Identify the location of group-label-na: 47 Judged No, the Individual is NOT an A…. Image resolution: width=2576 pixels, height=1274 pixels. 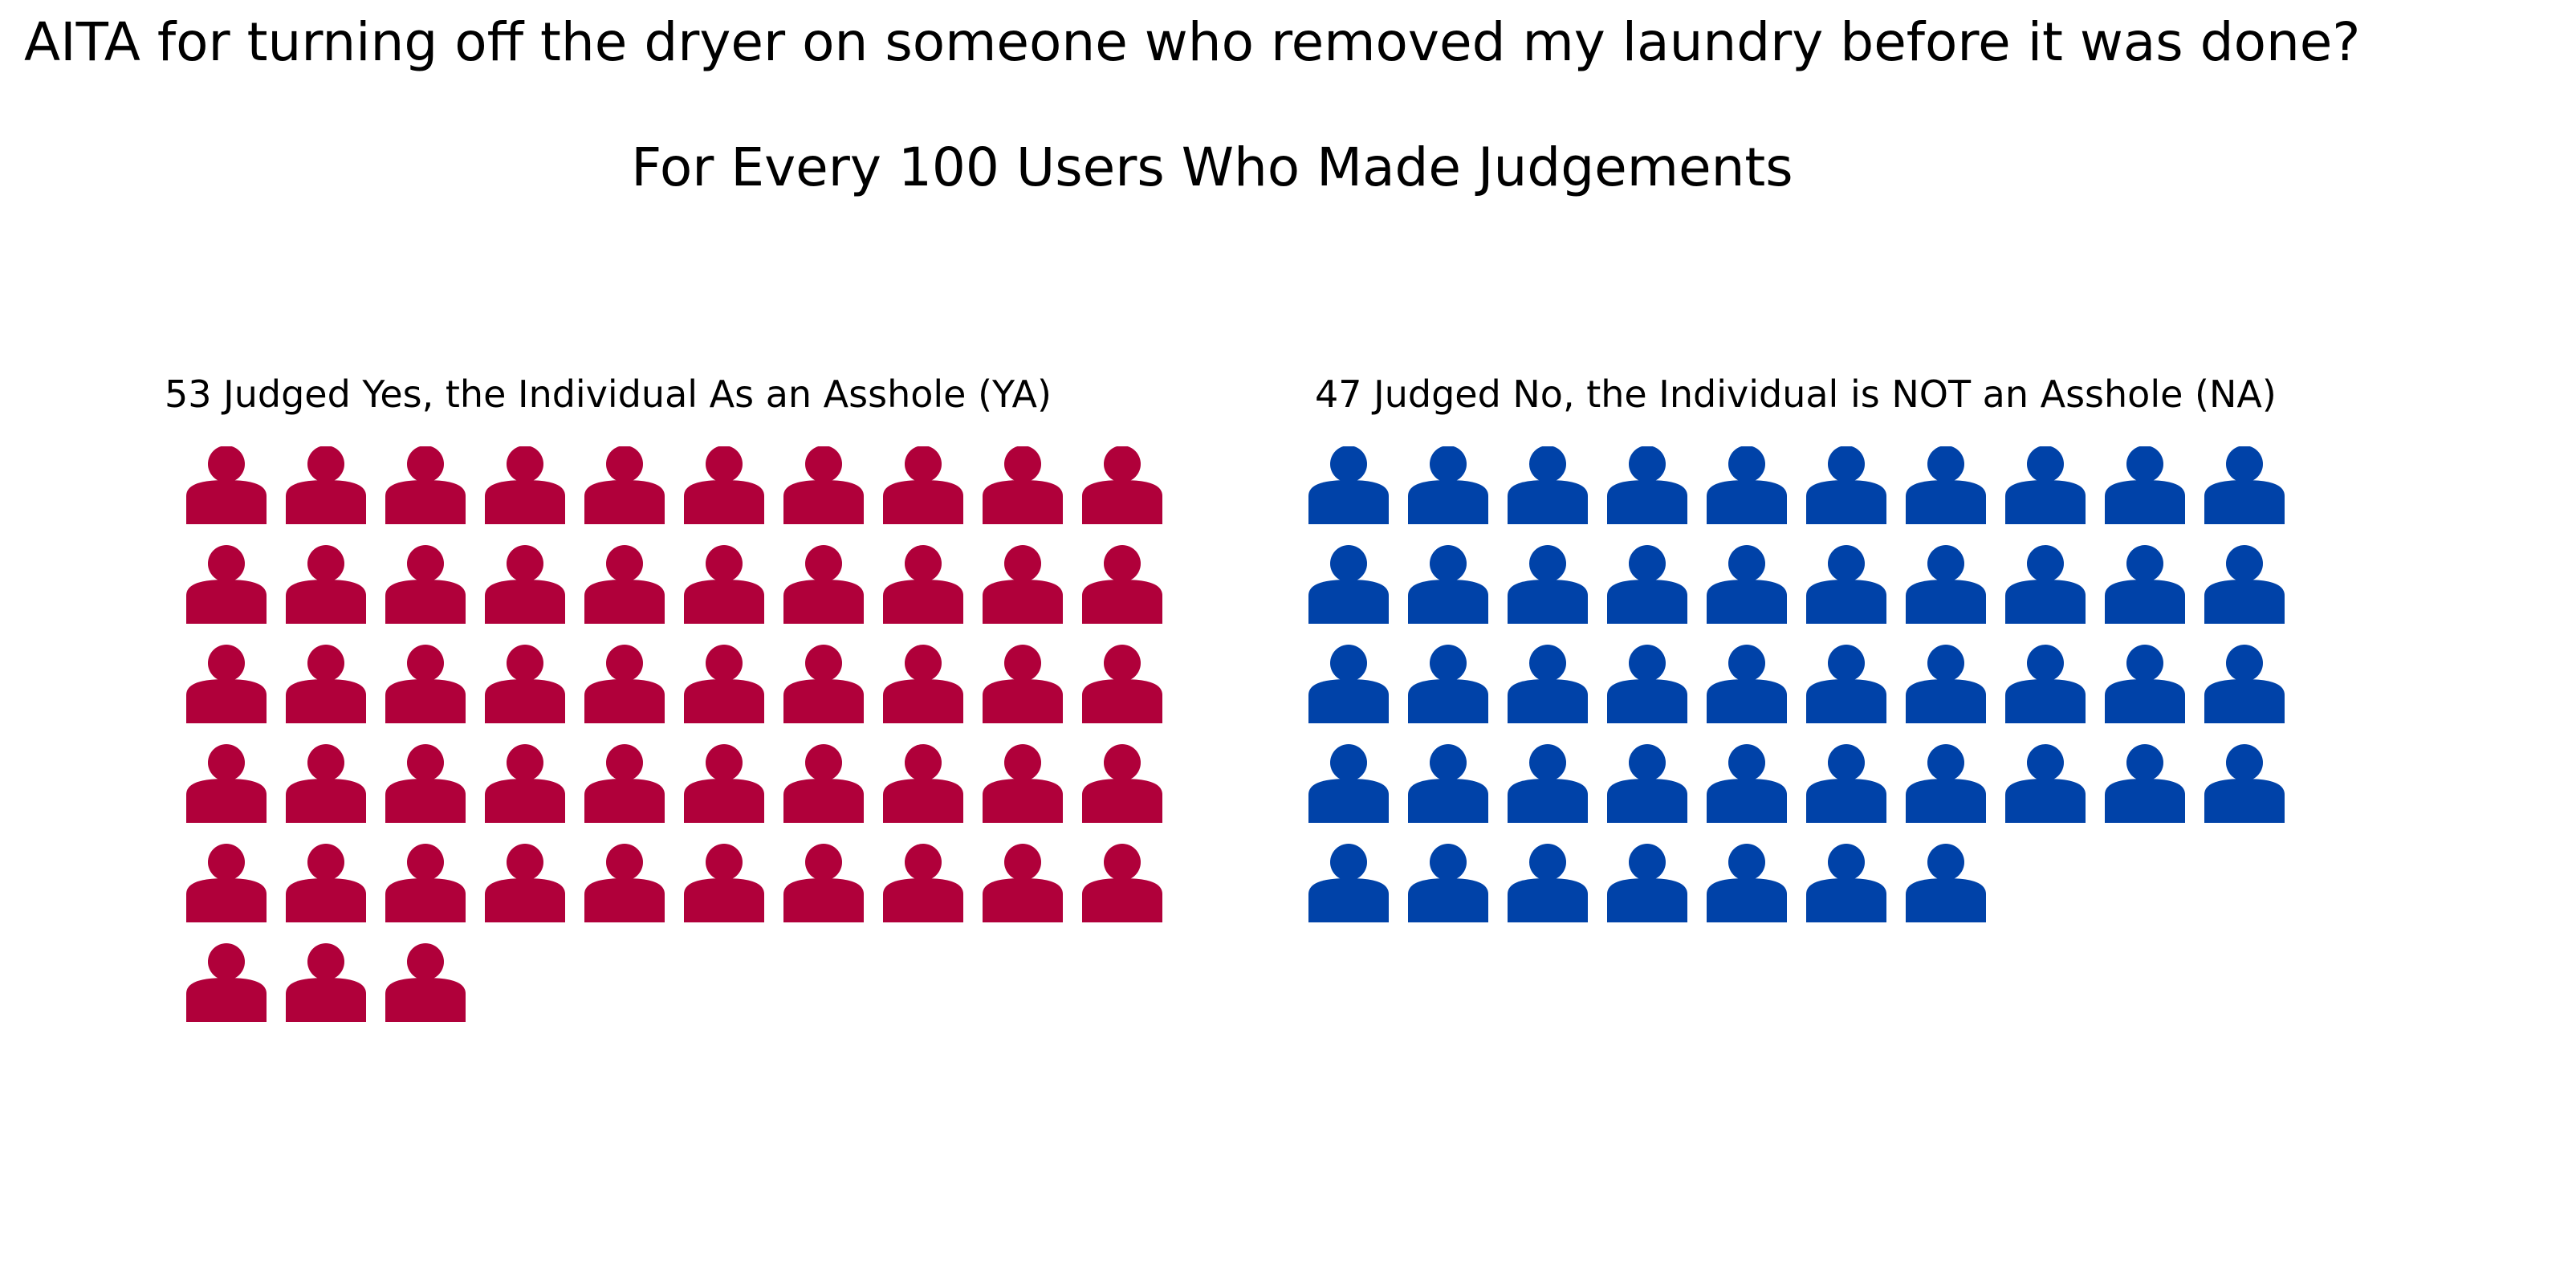
(1796, 394).